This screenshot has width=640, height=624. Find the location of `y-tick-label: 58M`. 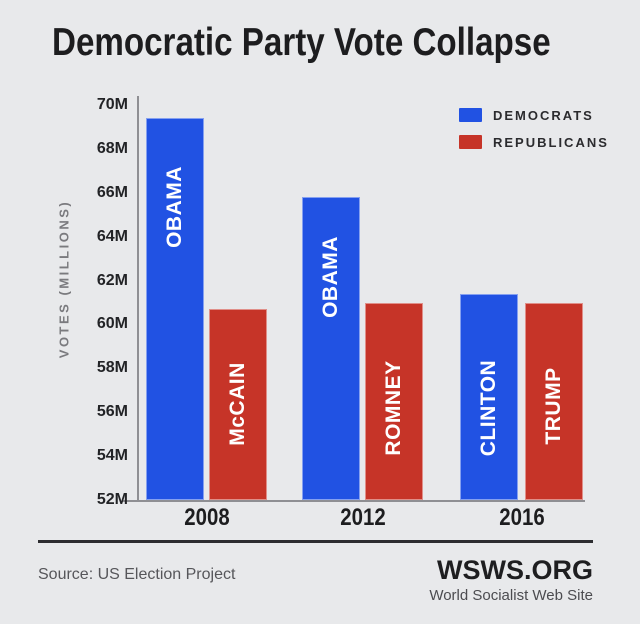

y-tick-label: 58M is located at coordinates (112, 368).